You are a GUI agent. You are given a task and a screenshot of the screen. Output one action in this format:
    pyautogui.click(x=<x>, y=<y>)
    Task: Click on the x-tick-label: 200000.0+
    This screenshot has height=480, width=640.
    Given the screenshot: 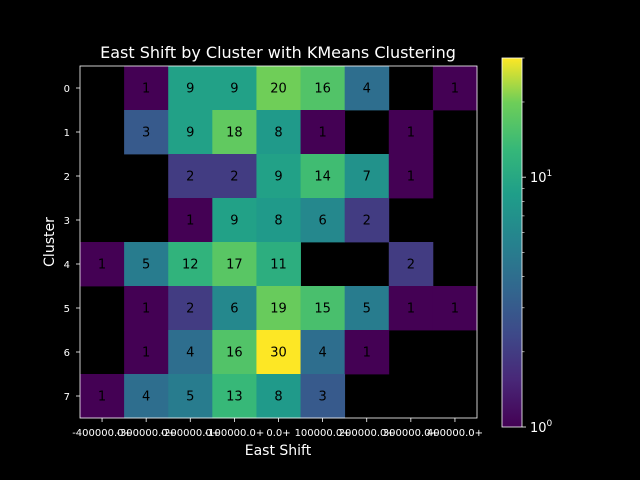 What is the action you would take?
    pyautogui.click(x=367, y=433)
    